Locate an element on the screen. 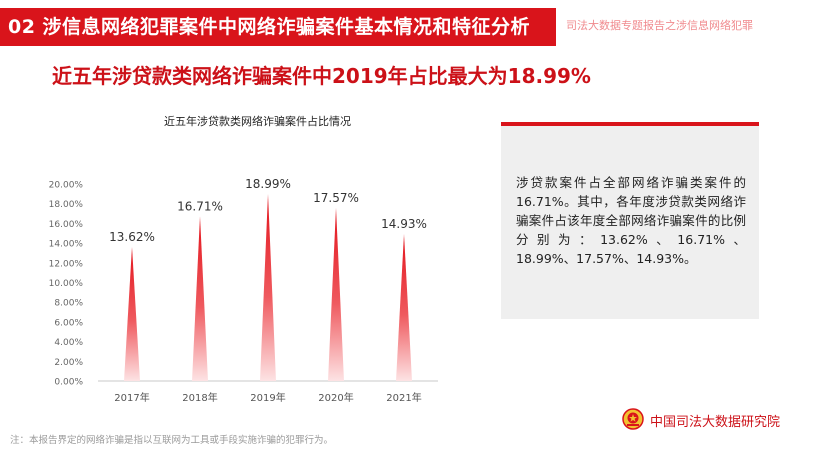 This screenshot has width=813, height=462. y-tick-label: 12.00% is located at coordinates (66, 264).